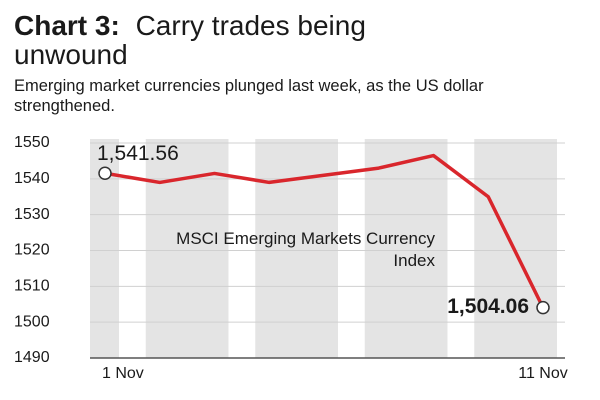 The image size is (600, 400). Describe the element at coordinates (305, 238) in the screenshot. I see `annotation-line: MSCI Emerging Markets Currency` at that location.